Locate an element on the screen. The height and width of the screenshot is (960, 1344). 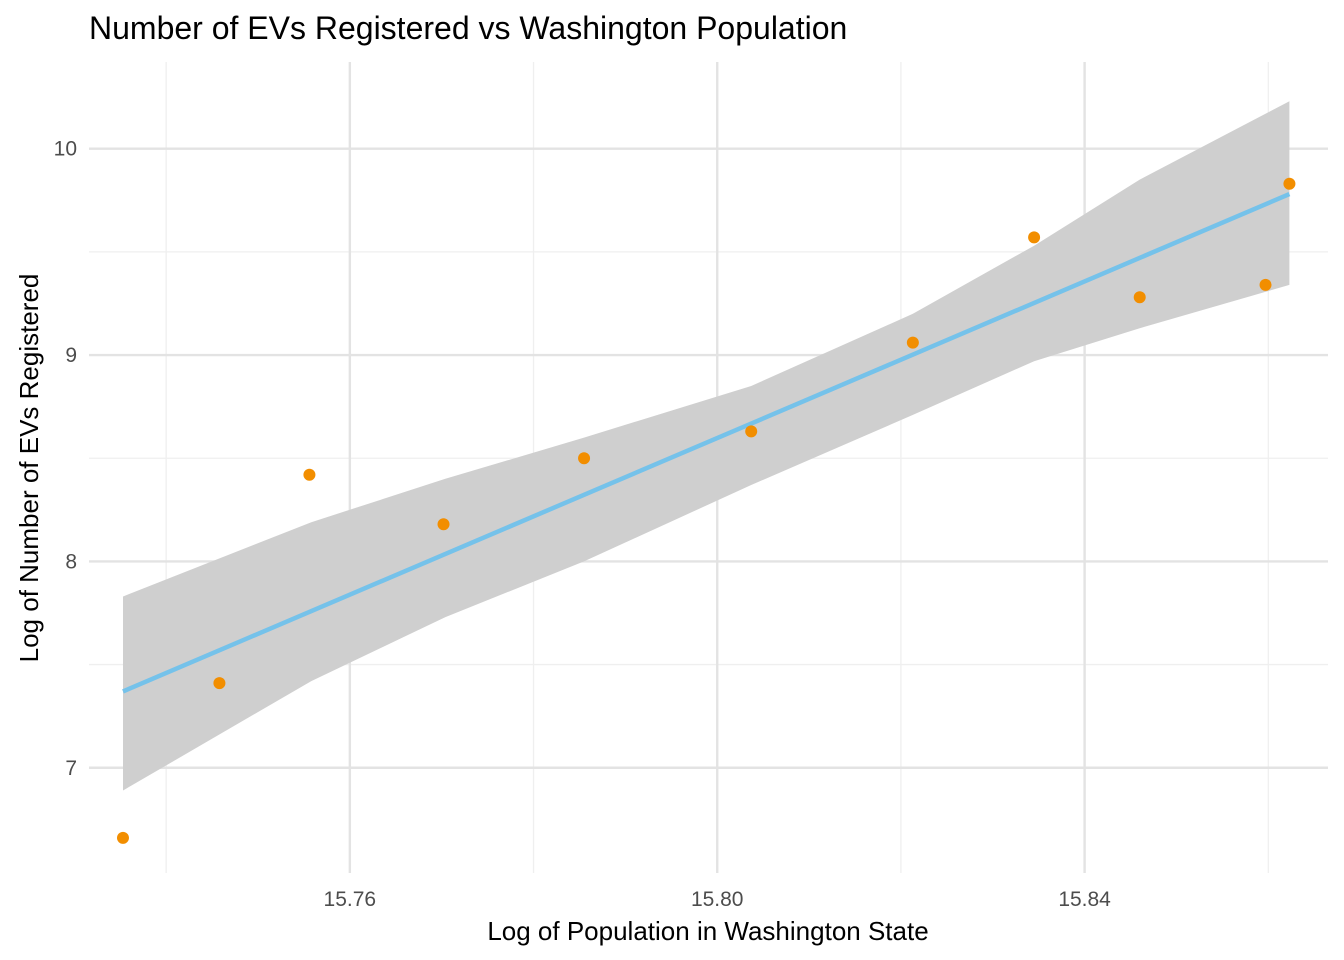
x-tick-label: 15.84 is located at coordinates (1084, 899).